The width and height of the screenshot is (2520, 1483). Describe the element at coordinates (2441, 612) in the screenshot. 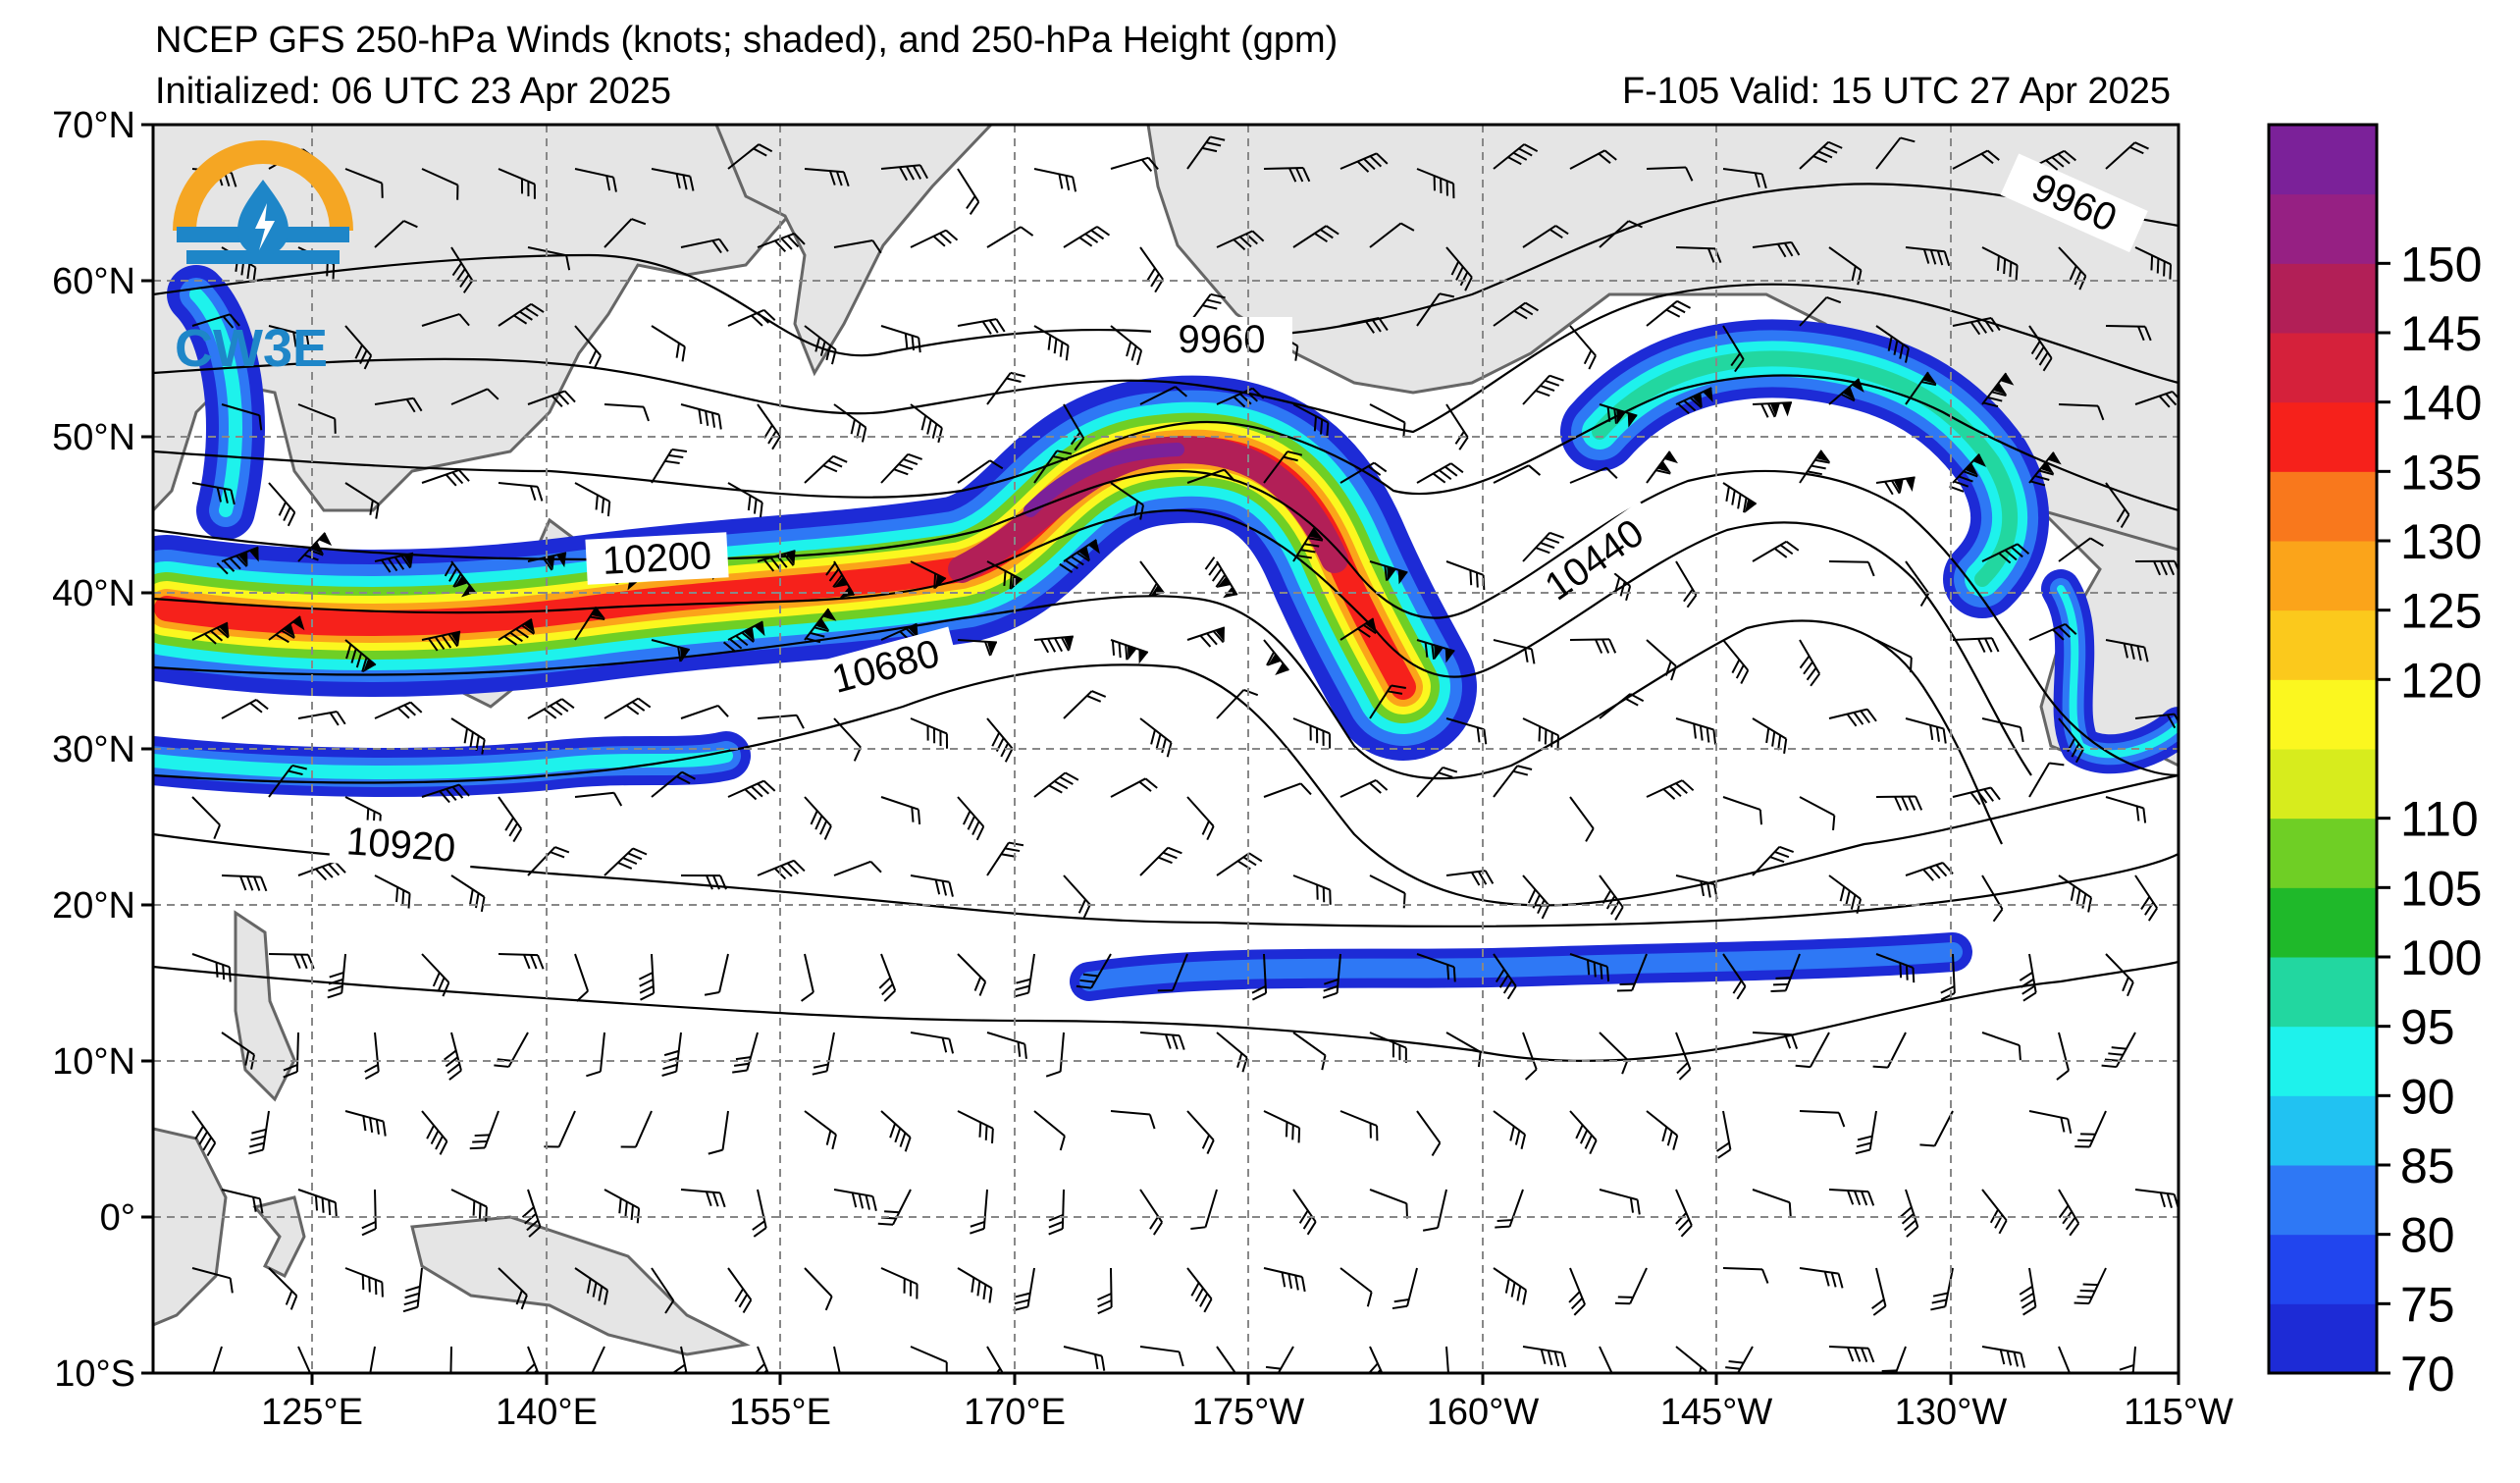

I see `colorbar-label: 125` at that location.